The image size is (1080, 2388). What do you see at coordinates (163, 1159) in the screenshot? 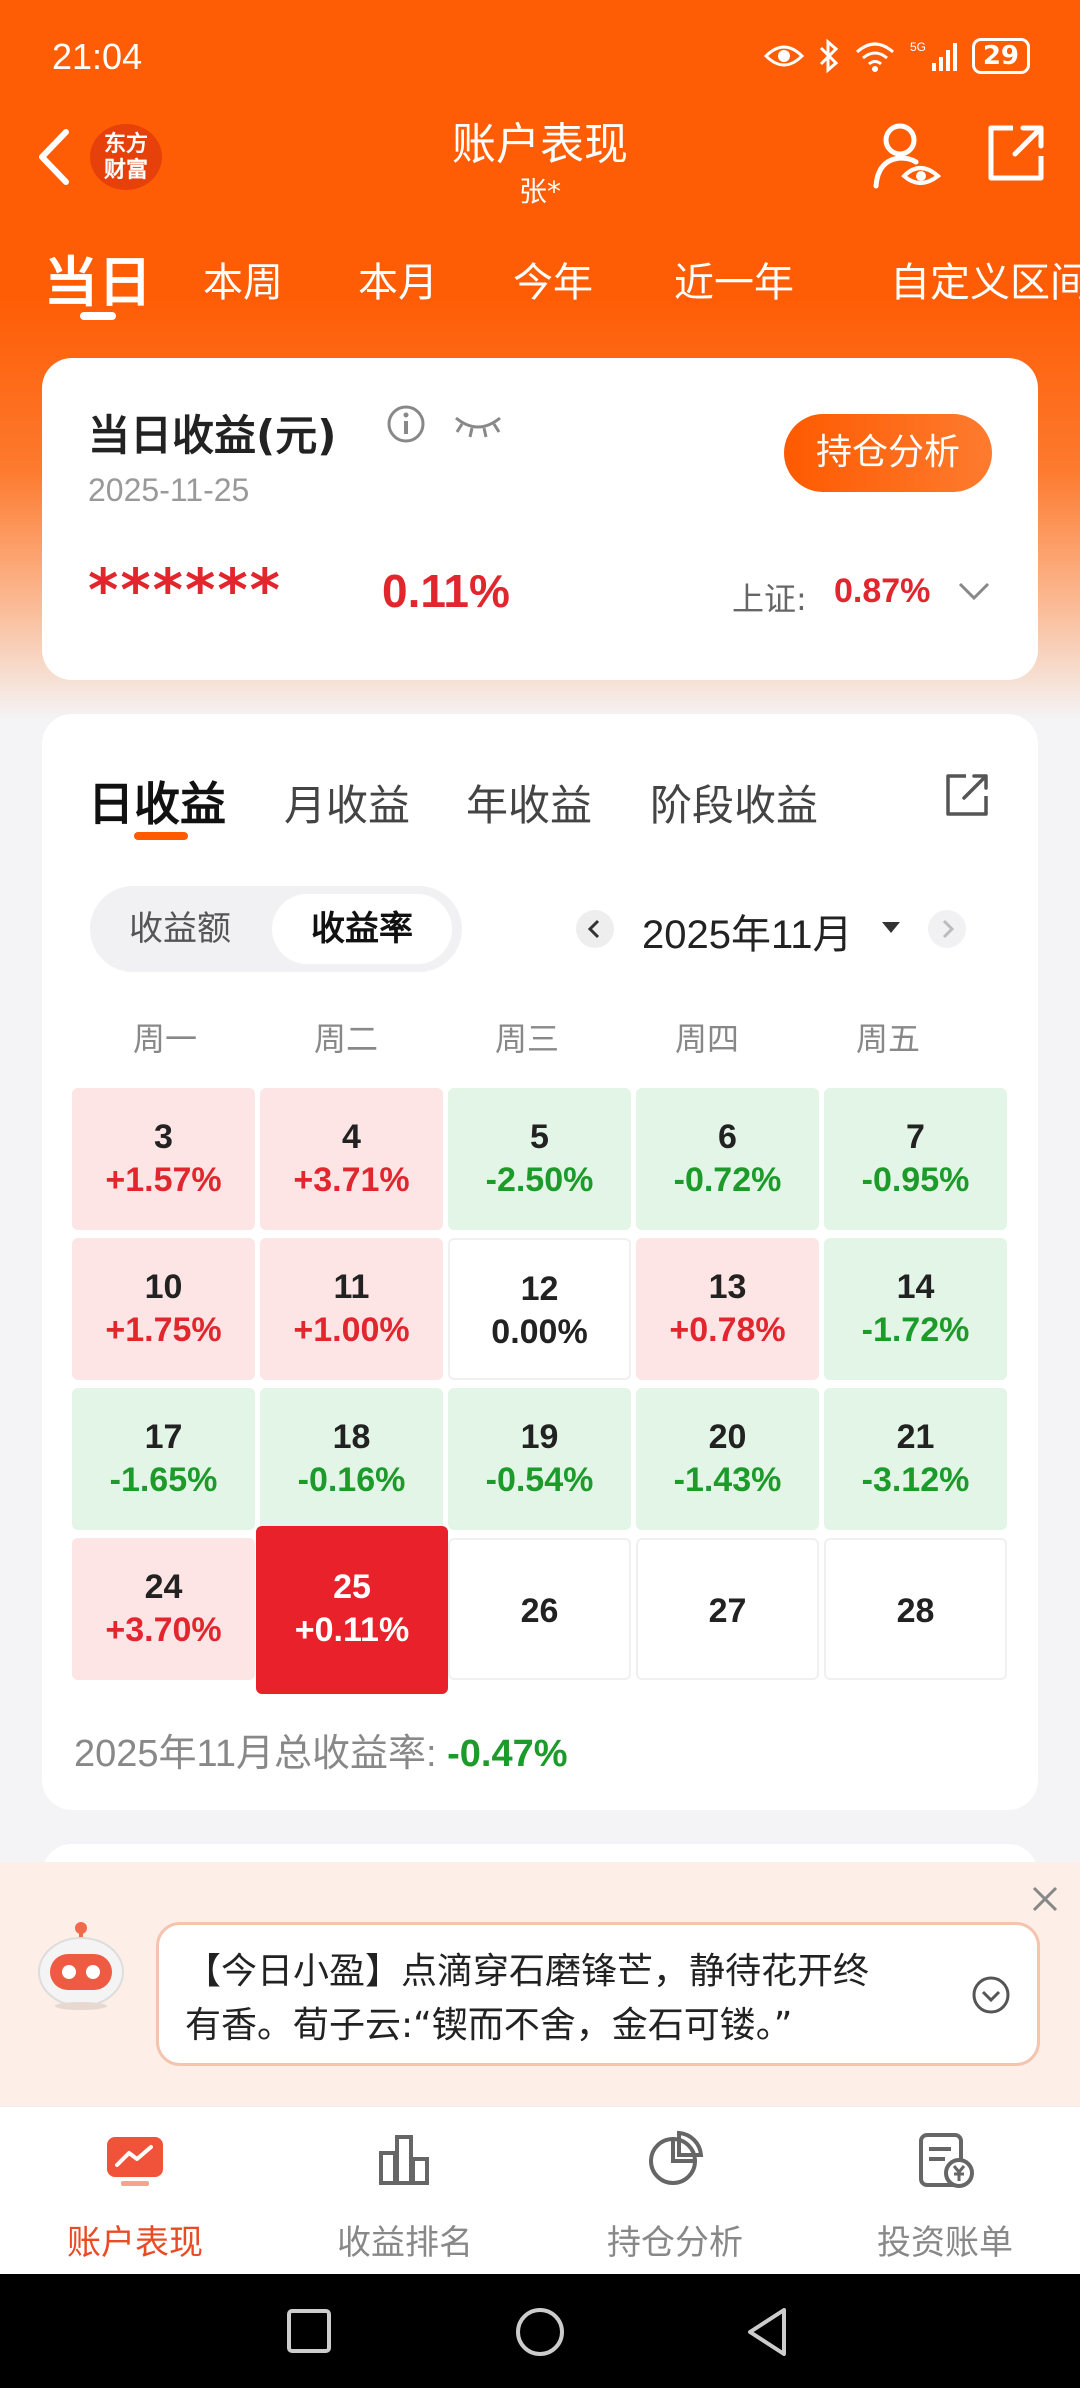
I see `calendar-day: 3 +1.57%` at bounding box center [163, 1159].